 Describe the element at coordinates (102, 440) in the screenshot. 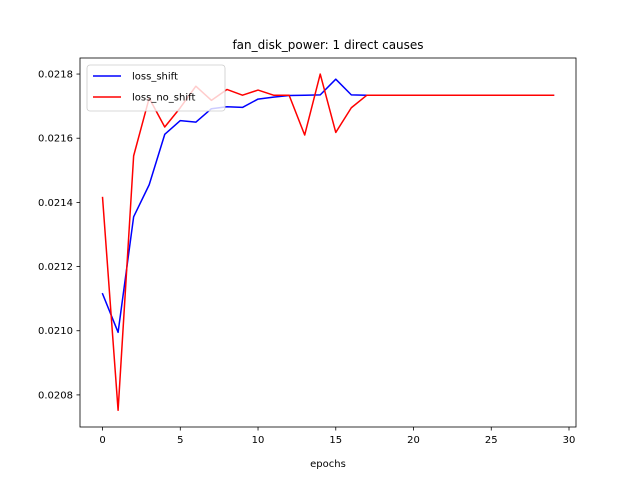

I see `x-tick-label: 0` at that location.